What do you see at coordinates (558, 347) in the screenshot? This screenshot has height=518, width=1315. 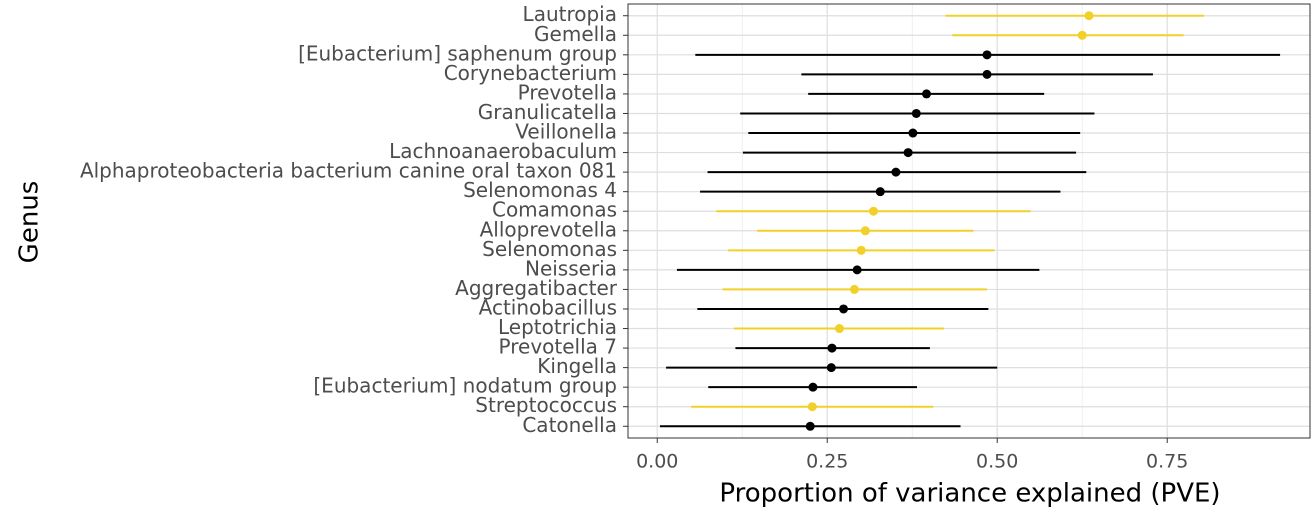 I see `y-tick-label: Prevotella 7` at bounding box center [558, 347].